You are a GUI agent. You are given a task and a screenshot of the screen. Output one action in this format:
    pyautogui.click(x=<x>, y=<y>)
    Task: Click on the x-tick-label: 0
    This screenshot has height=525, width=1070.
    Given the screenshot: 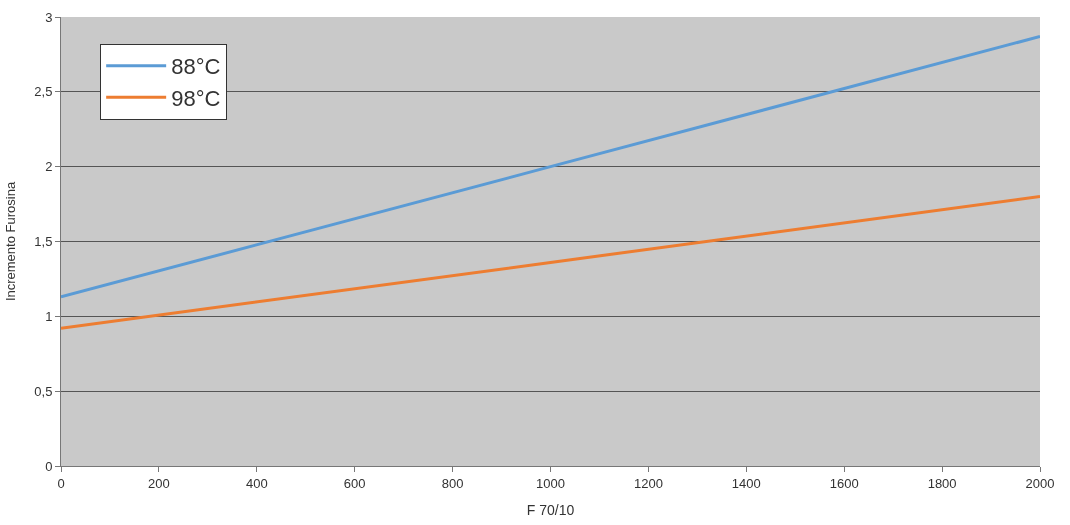 What is the action you would take?
    pyautogui.click(x=61, y=483)
    